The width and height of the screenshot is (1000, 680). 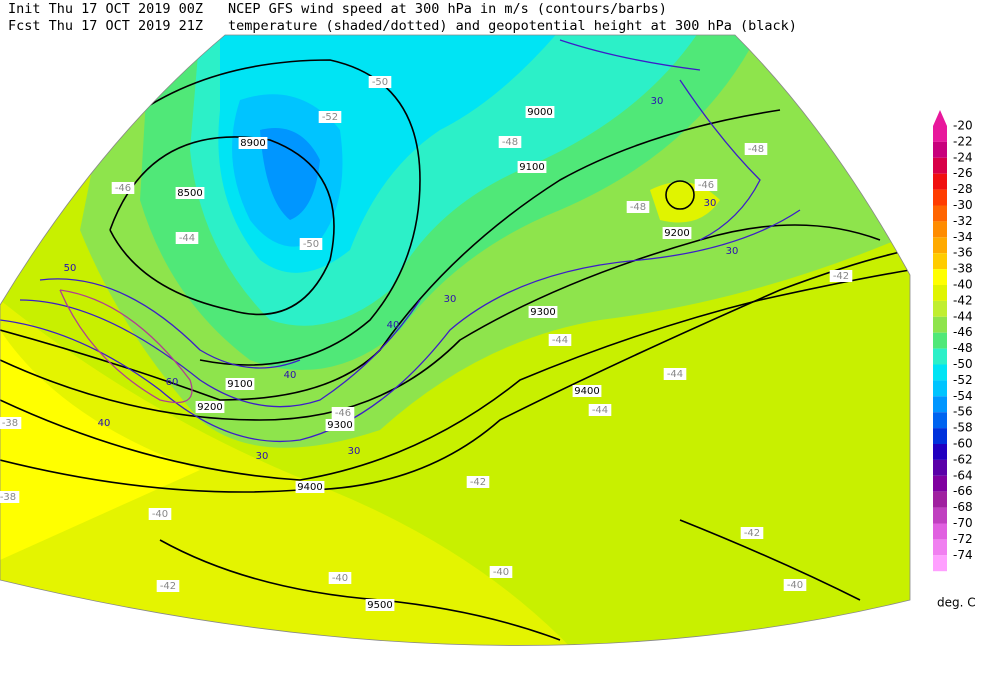 I want to click on legend-label: -22, so click(x=963, y=141).